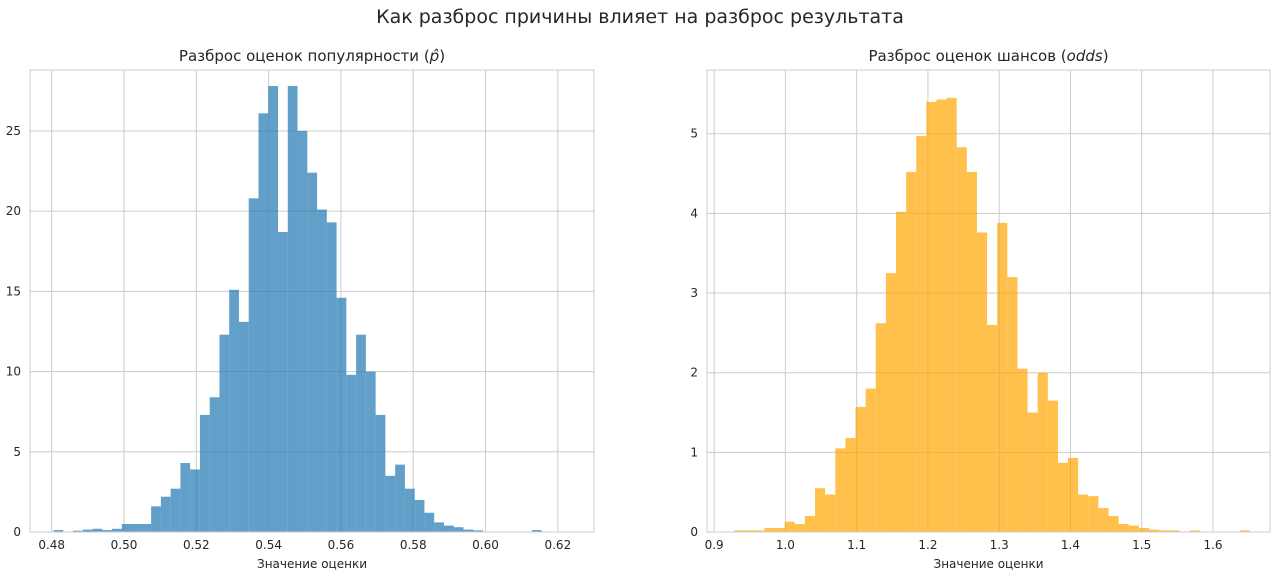 Image resolution: width=1280 pixels, height=580 pixels. Describe the element at coordinates (434, 56) in the screenshot. I see `popularity-title-math: p̂` at that location.